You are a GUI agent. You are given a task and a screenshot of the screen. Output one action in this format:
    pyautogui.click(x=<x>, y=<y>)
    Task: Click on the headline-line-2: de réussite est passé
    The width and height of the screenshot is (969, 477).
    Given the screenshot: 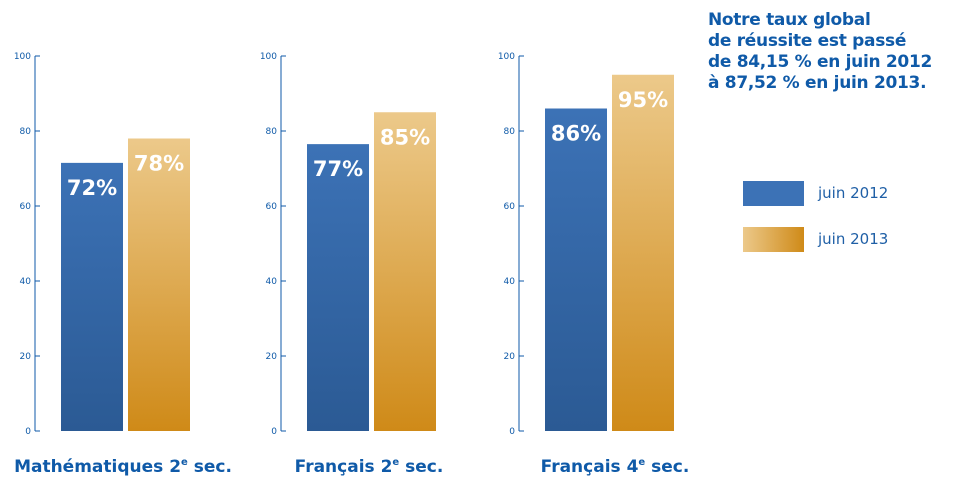 What is the action you would take?
    pyautogui.click(x=807, y=41)
    